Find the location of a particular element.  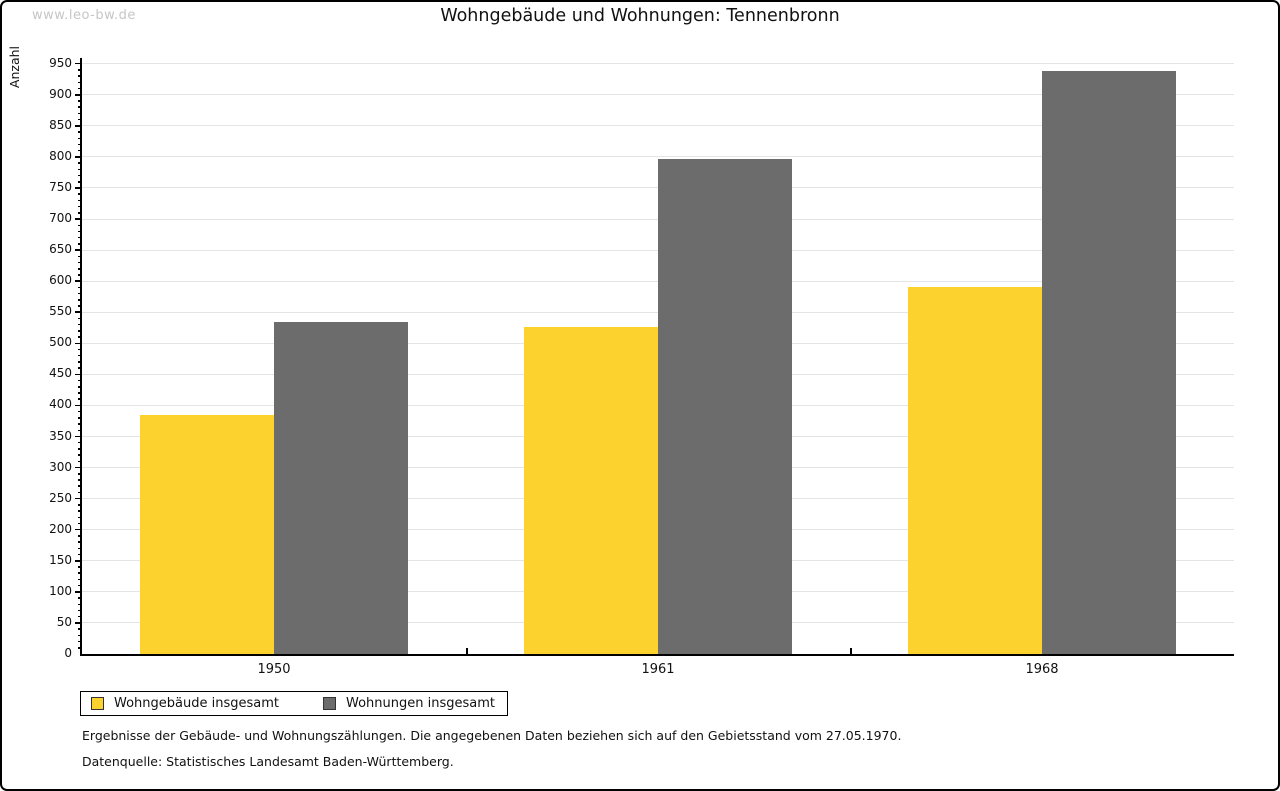

x-axis-line is located at coordinates (657, 655).